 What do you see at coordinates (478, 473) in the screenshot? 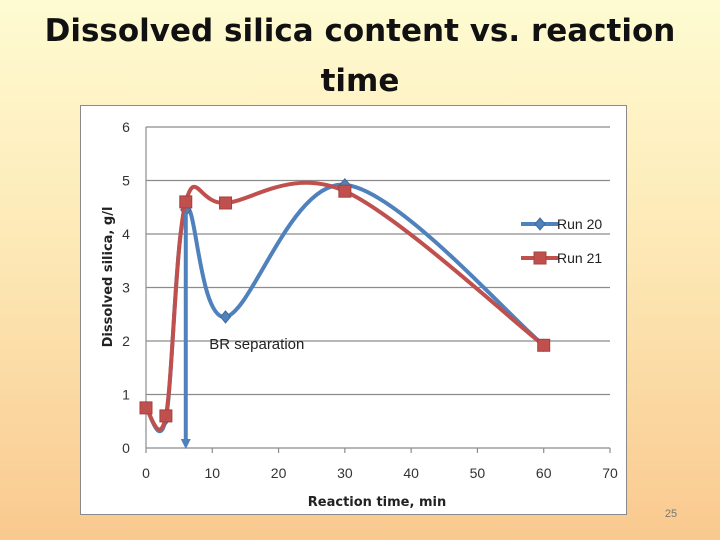
I see `x-tick-label: 50` at bounding box center [478, 473].